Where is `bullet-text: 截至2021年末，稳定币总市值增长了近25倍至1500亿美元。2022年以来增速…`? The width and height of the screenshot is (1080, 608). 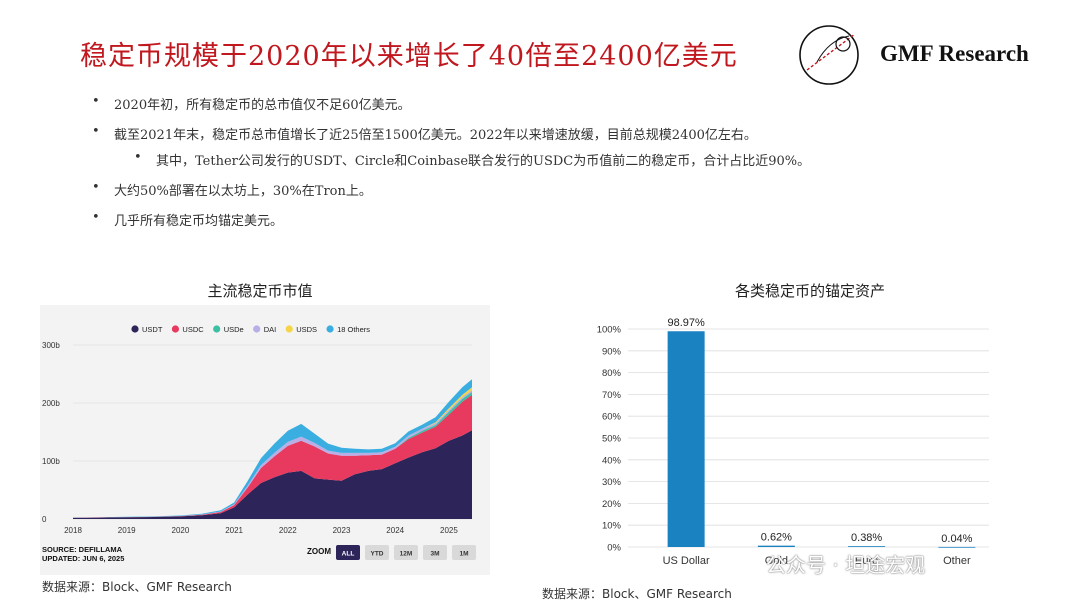
bullet-text: 截至2021年末，稳定币总市值增长了近25倍至1500亿美元。2022年以来增速… is located at coordinates (435, 135).